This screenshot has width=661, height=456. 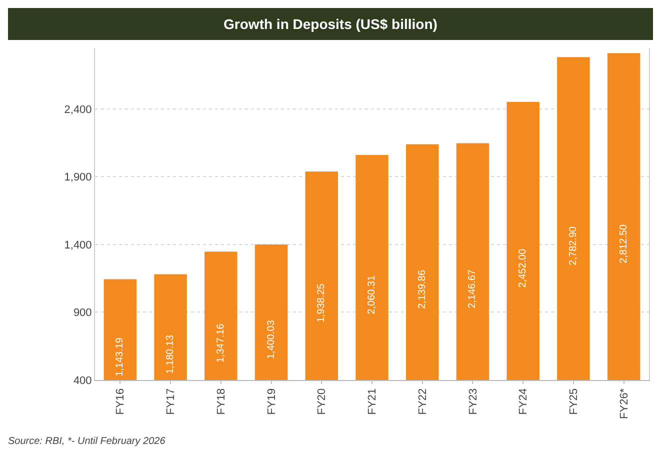 What do you see at coordinates (473, 401) in the screenshot?
I see `x-tick-label: FY23` at bounding box center [473, 401].